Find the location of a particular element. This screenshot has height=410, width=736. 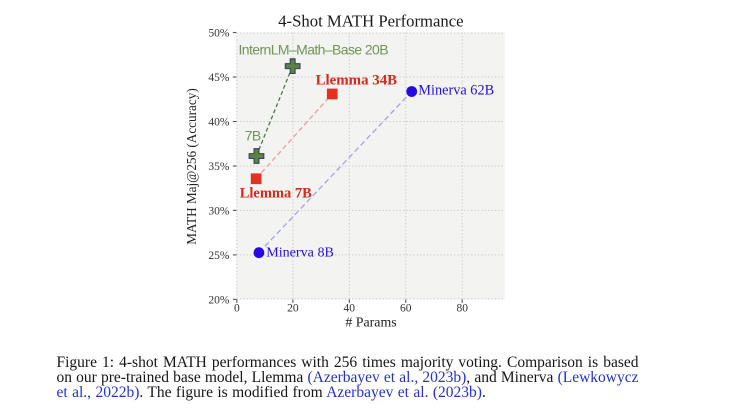

svg-text: InternLM–Math–Base 20B is located at coordinates (314, 50).